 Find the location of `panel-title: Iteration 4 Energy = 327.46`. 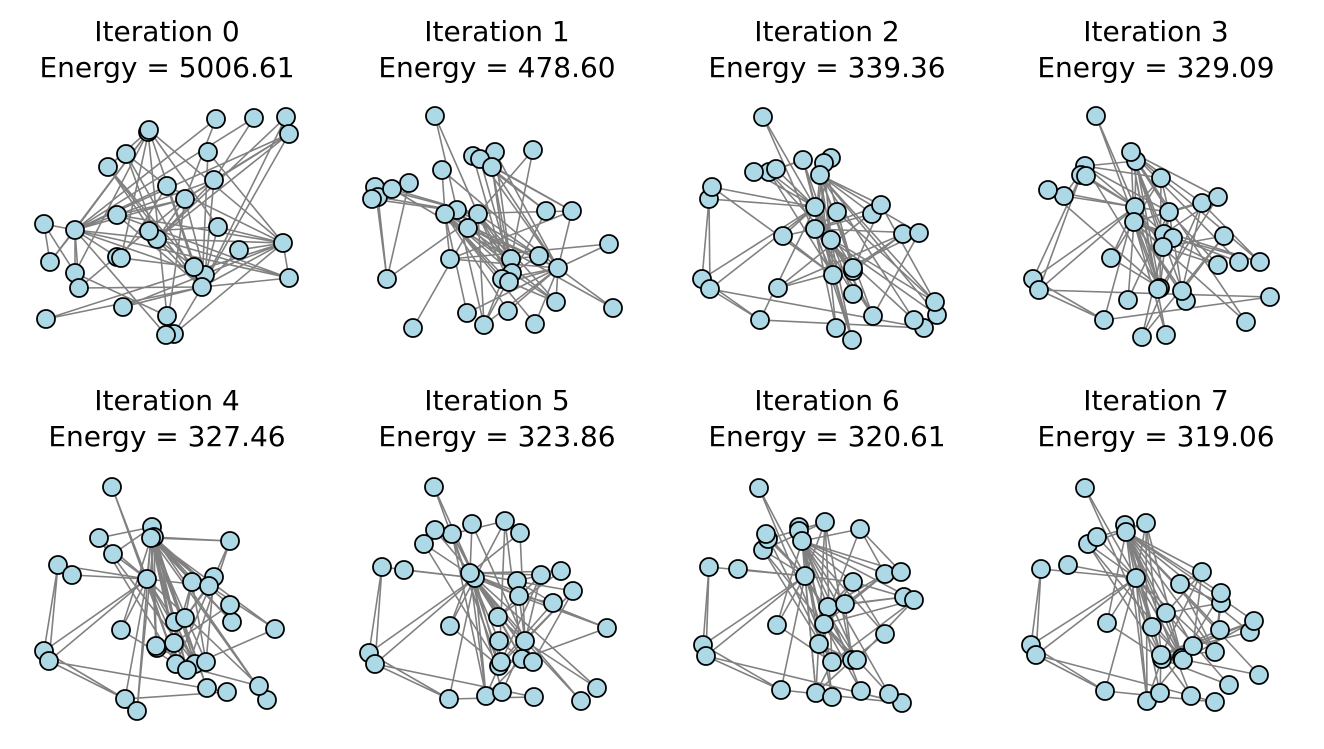

panel-title: Iteration 4 Energy = 327.46 is located at coordinates (167, 419).